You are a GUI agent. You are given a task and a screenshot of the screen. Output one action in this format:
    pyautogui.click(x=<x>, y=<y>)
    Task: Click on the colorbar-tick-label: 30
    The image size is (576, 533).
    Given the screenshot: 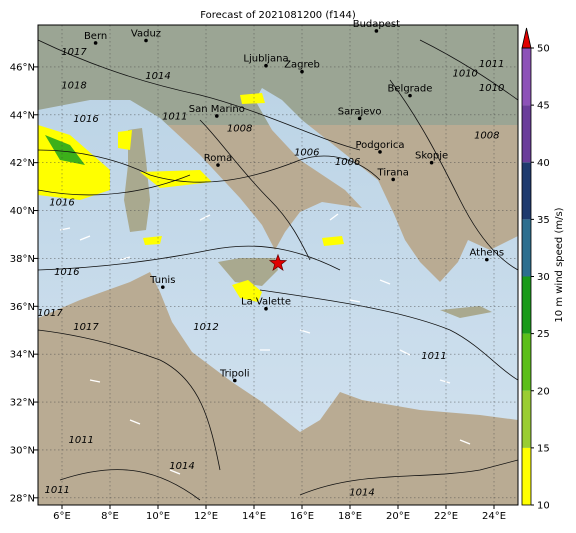 What is the action you would take?
    pyautogui.click(x=543, y=277)
    